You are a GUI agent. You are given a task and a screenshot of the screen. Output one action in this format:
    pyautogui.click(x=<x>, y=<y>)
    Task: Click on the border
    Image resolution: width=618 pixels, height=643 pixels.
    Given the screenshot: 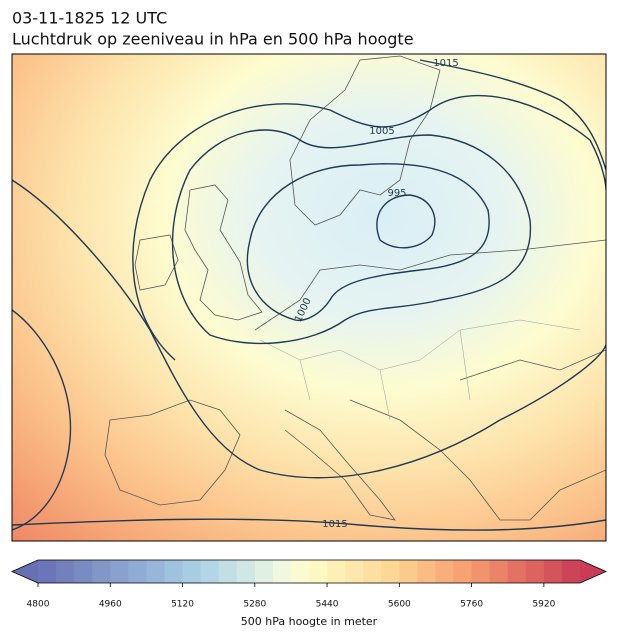 What is the action you would take?
    pyautogui.click(x=420, y=370)
    